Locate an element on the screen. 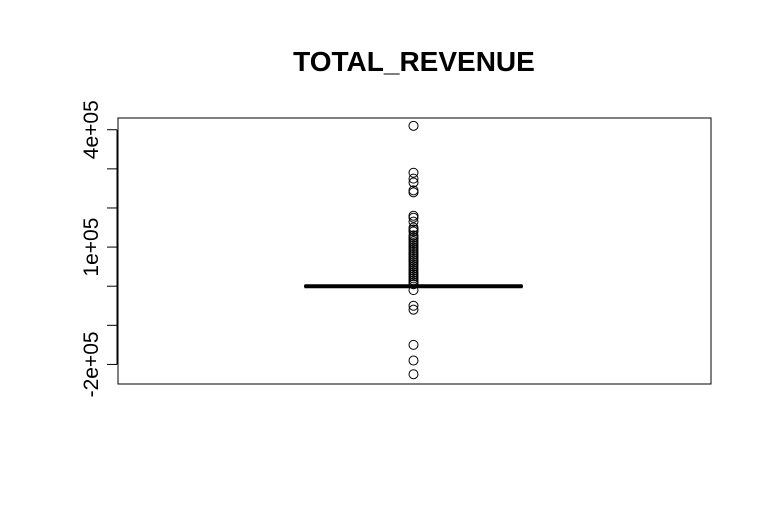  y-tick-label: 1e+05 is located at coordinates (91, 247).